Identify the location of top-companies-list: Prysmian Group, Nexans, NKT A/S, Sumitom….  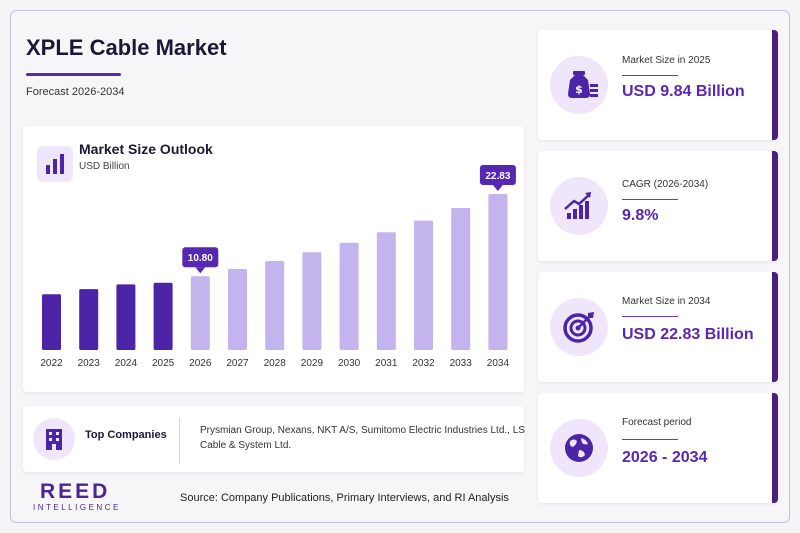
(362, 438).